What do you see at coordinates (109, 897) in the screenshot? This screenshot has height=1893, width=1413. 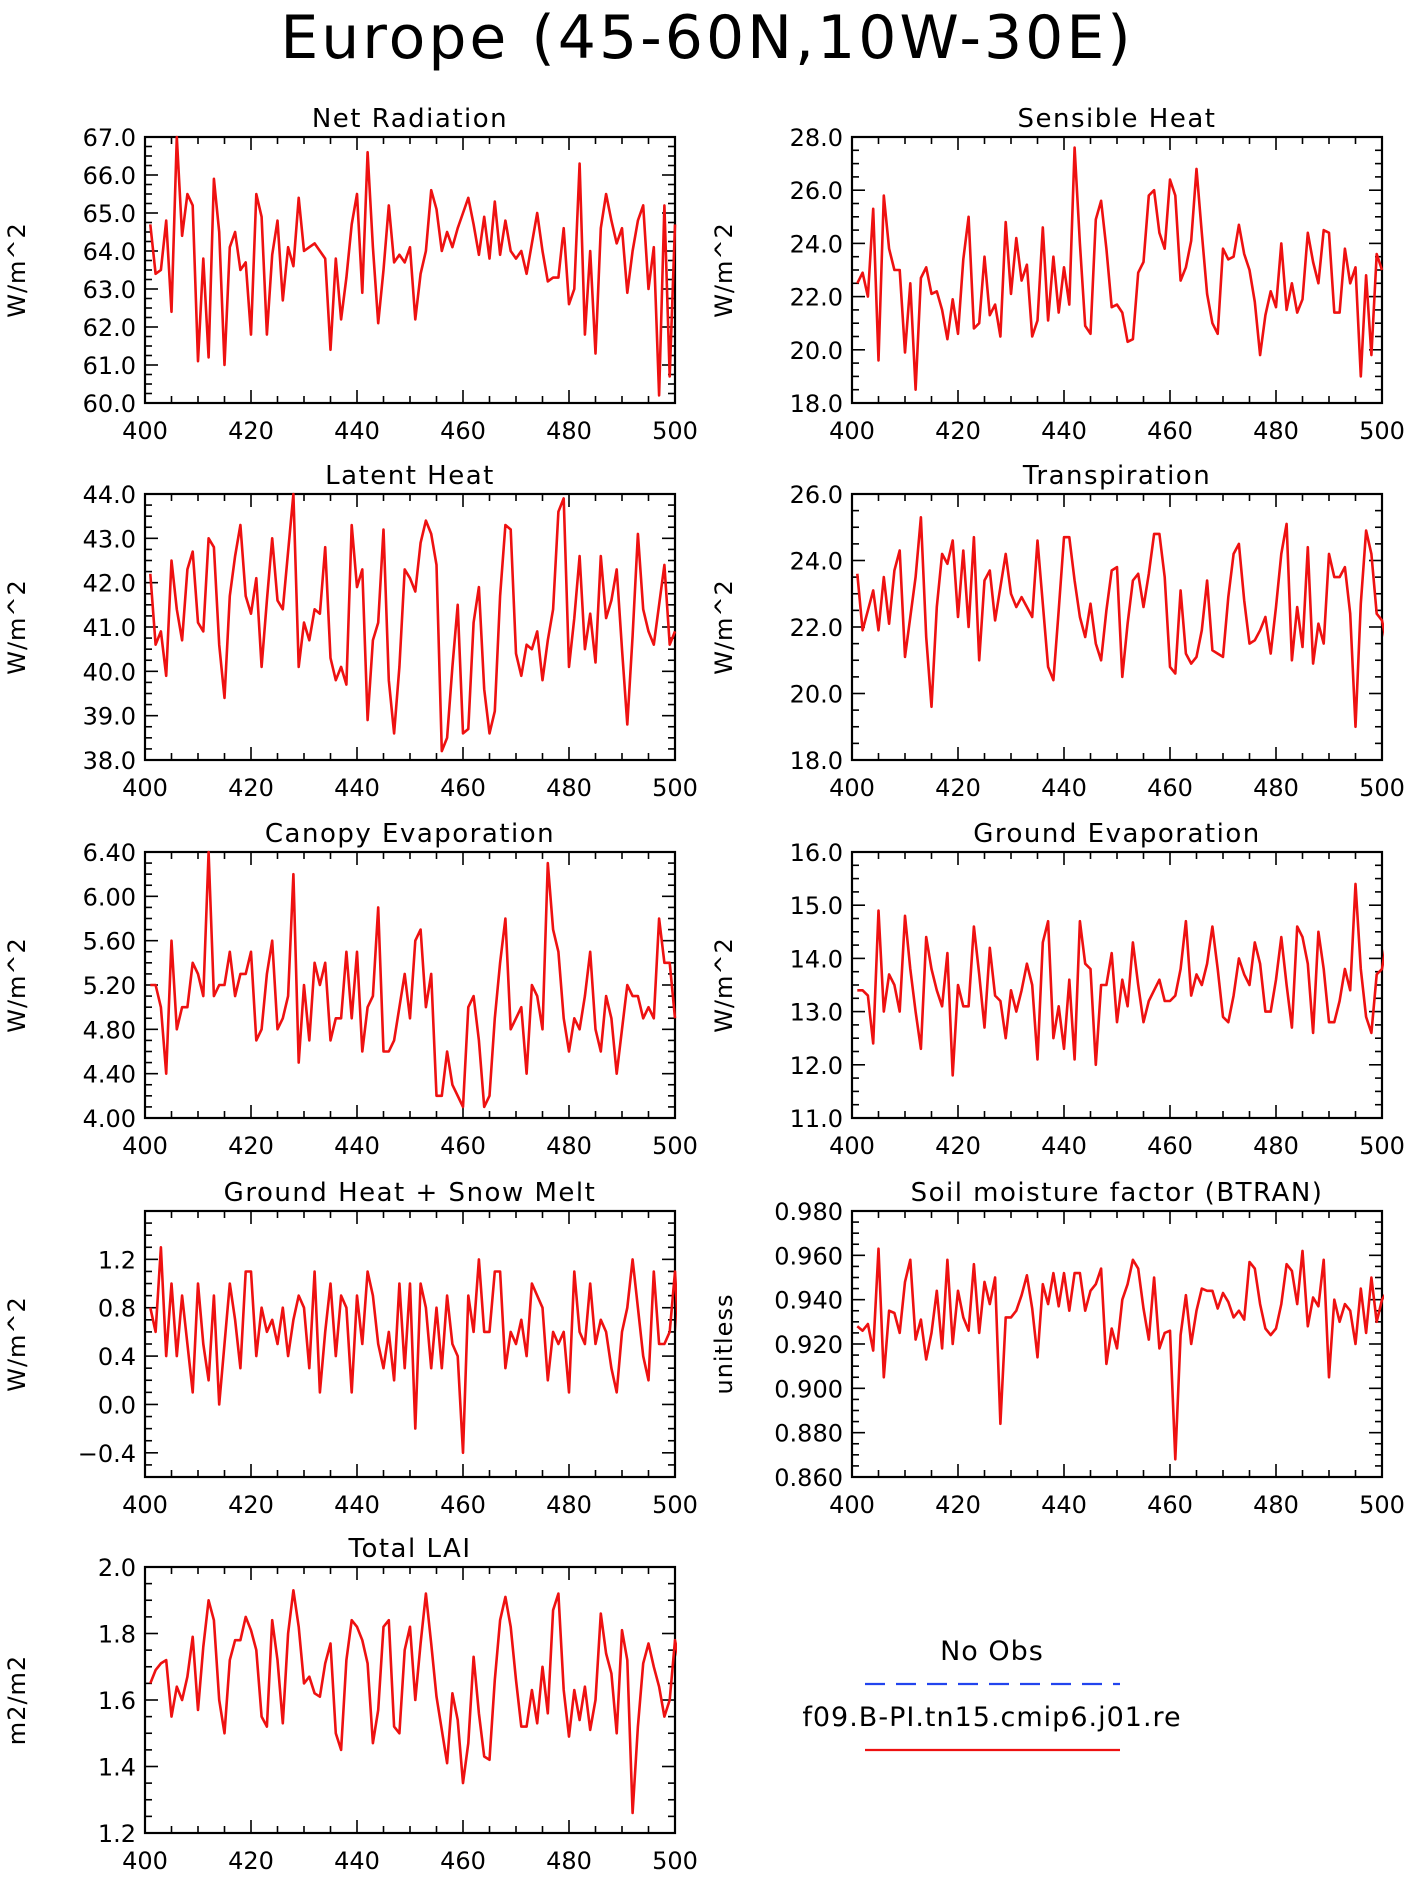 I see `chart-4-y-tick-label: 6.00` at bounding box center [109, 897].